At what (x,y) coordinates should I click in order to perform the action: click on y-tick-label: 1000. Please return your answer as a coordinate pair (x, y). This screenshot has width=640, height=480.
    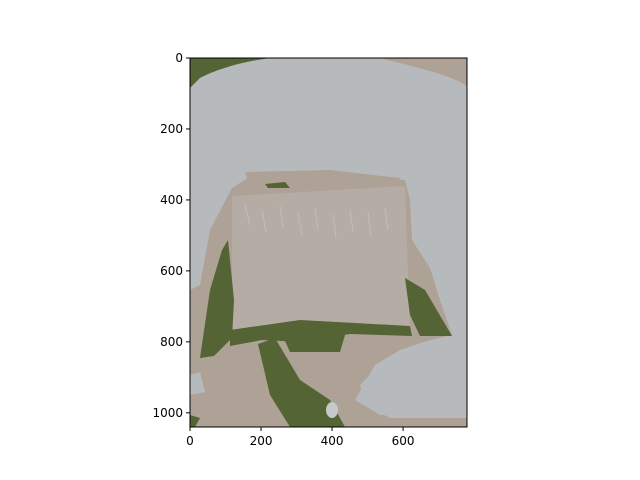
    Looking at the image, I should click on (167, 413).